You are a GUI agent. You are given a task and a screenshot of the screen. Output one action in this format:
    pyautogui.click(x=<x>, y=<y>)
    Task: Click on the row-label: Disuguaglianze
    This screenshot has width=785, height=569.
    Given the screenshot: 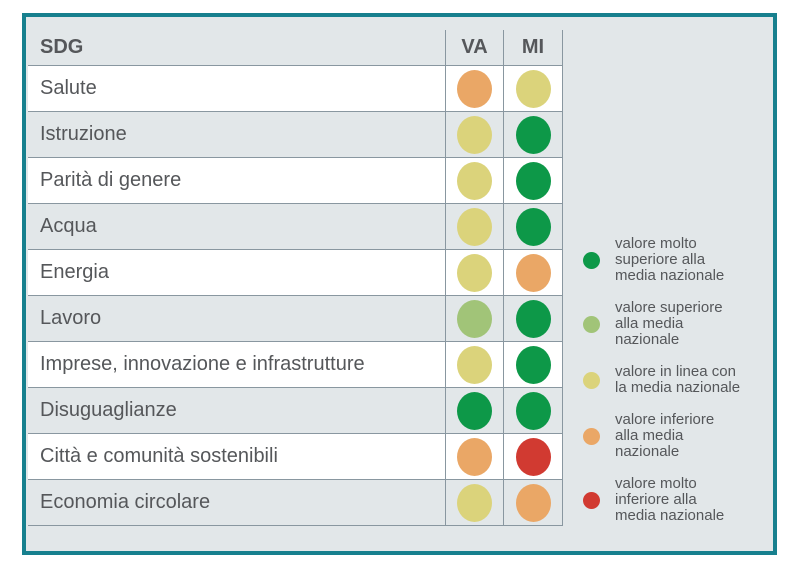 What is the action you would take?
    pyautogui.click(x=236, y=411)
    